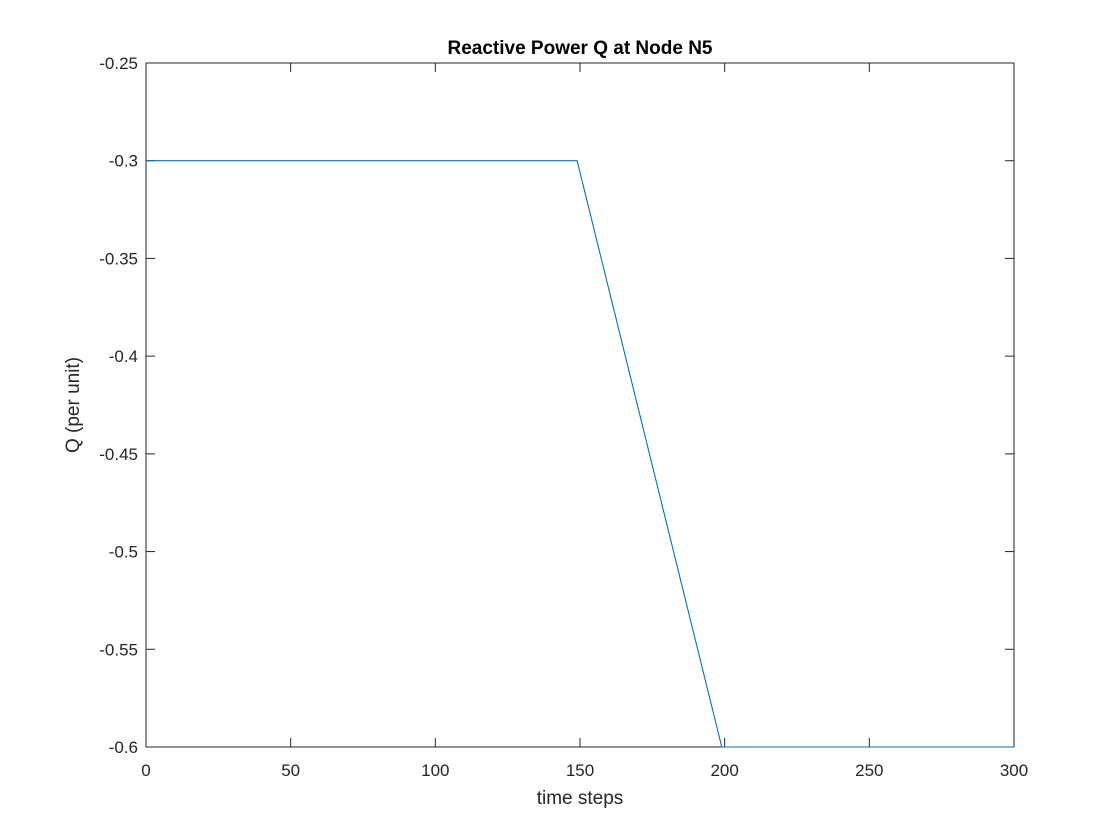 The image size is (1120, 840). Describe the element at coordinates (1014, 770) in the screenshot. I see `x-tick-label: 300` at that location.